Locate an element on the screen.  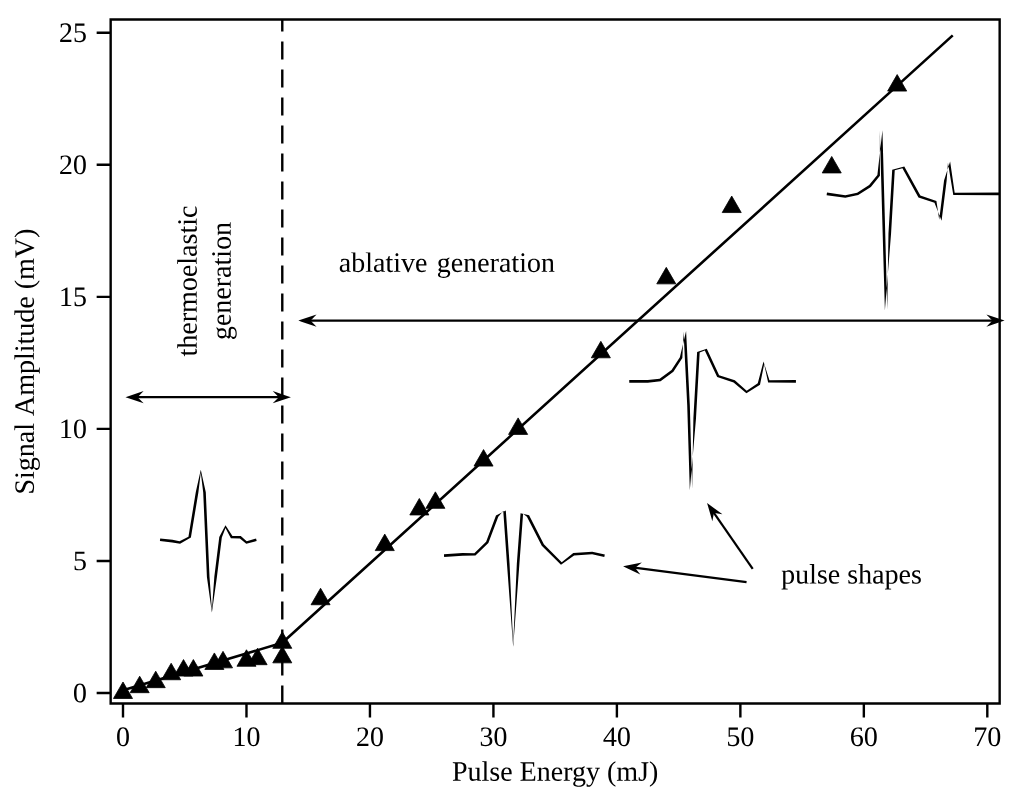
y-tick-label: 0 is located at coordinates (79, 693).